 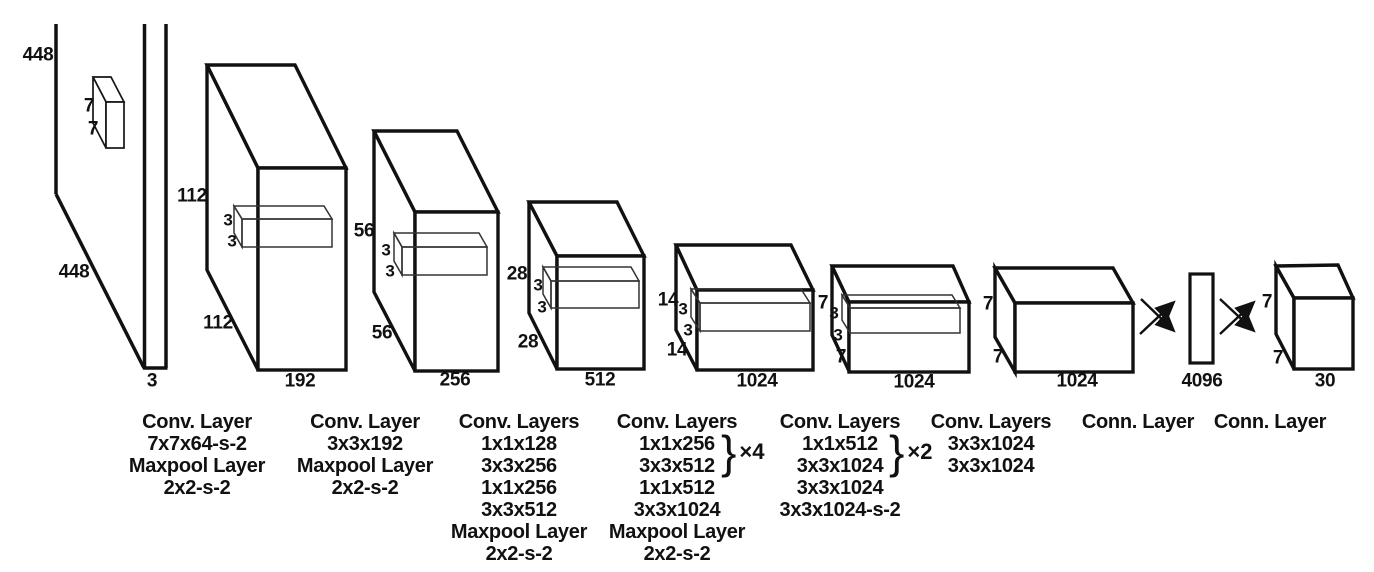 I want to click on output-tensor-box, so click(x=1314, y=315).